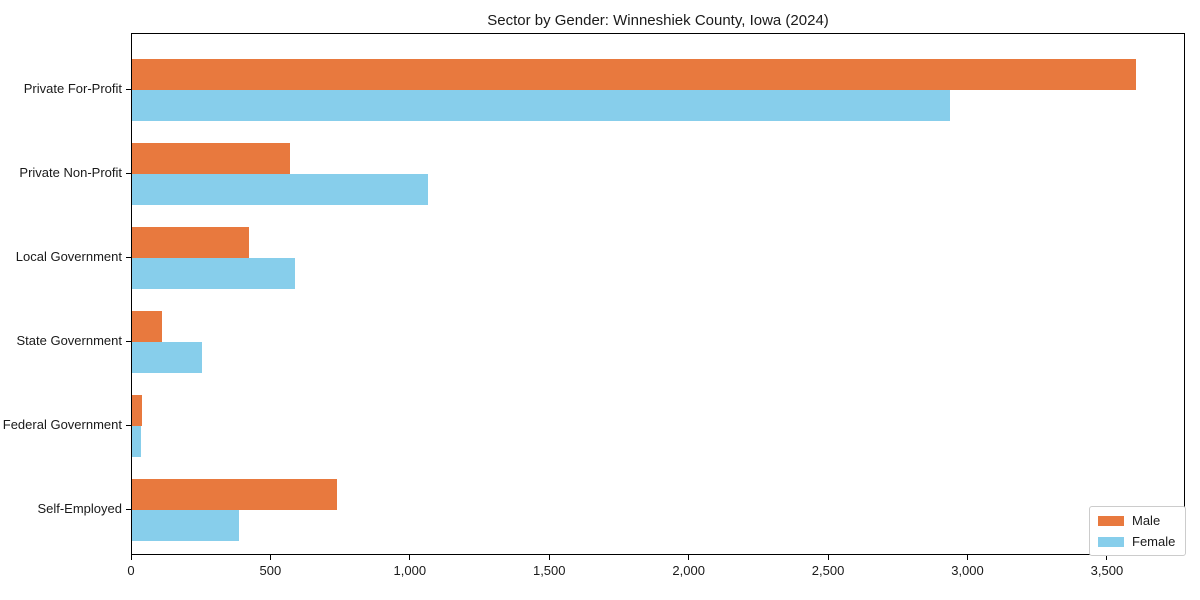 Image resolution: width=1200 pixels, height=600 pixels. Describe the element at coordinates (214, 273) in the screenshot. I see `bar-female-local-government` at that location.